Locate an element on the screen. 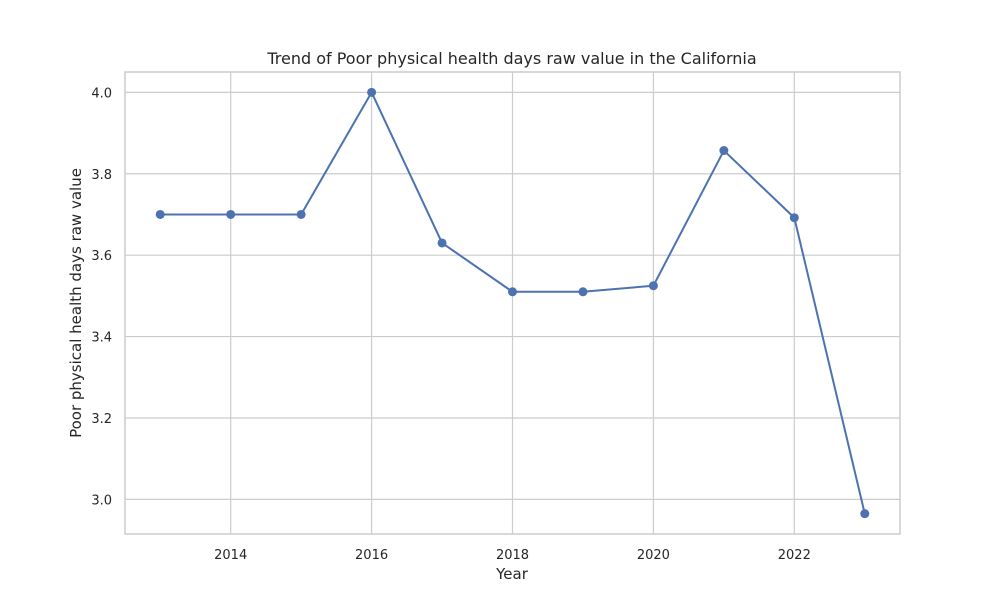 This screenshot has height=600, width=1000. x-tick-label: 2018 is located at coordinates (512, 555).